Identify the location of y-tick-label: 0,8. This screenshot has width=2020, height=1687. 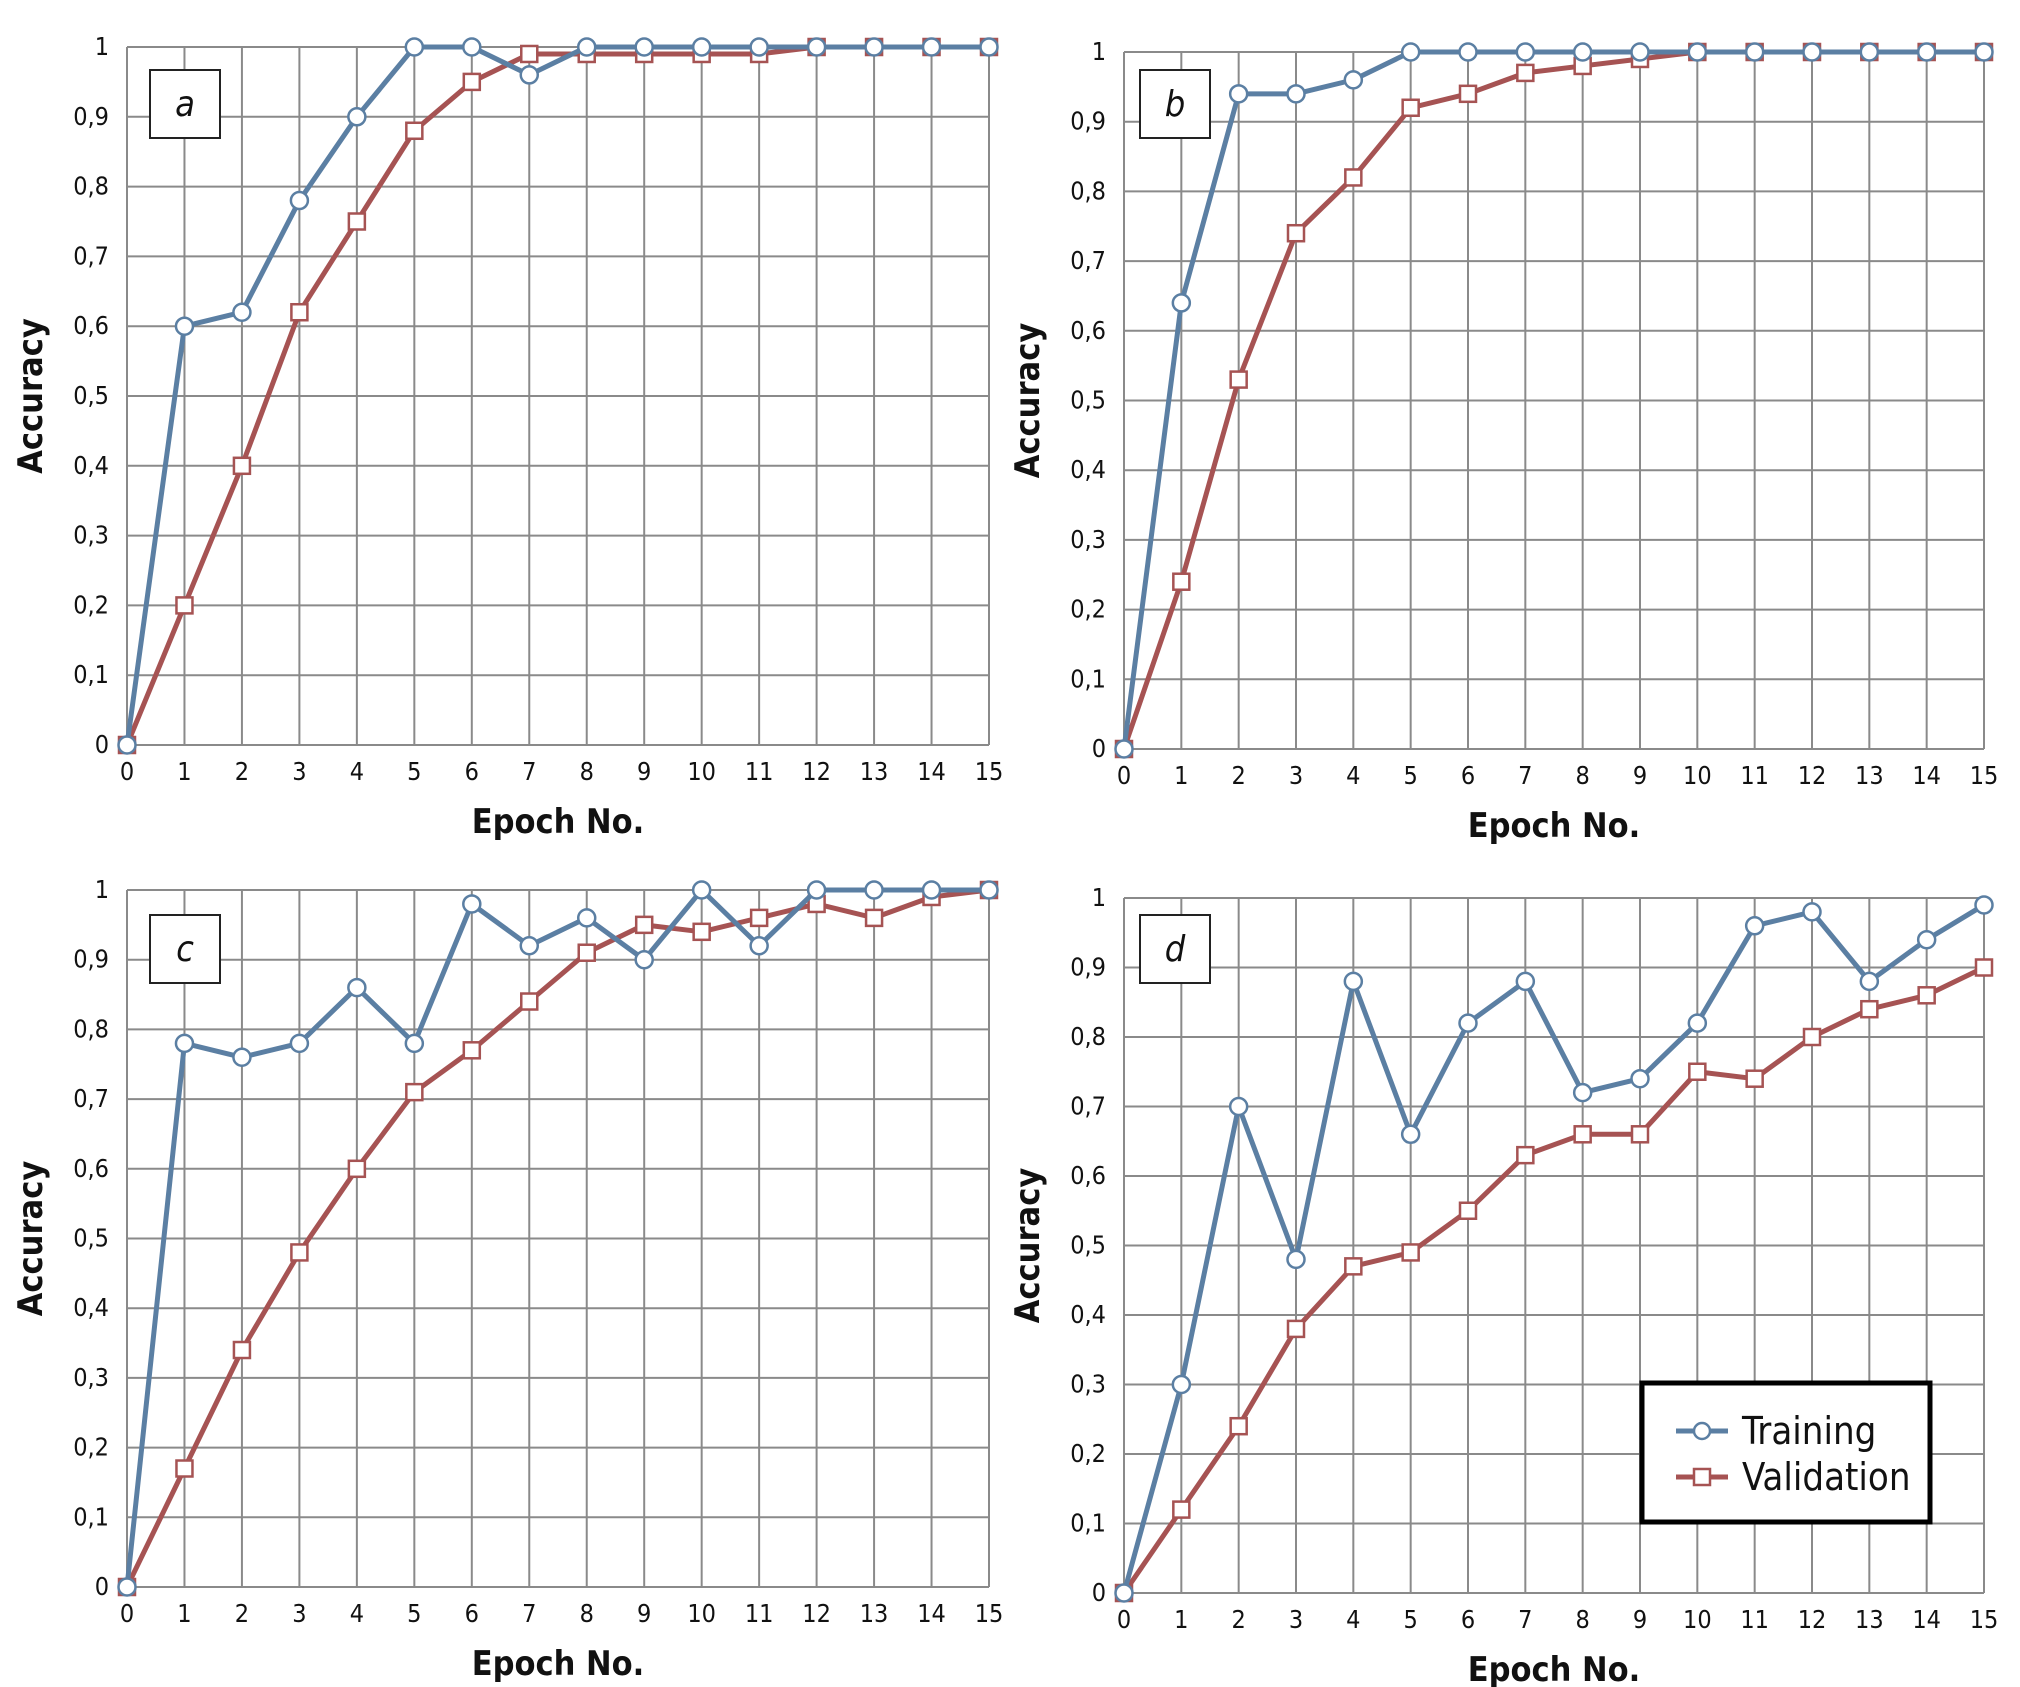
(1088, 1036).